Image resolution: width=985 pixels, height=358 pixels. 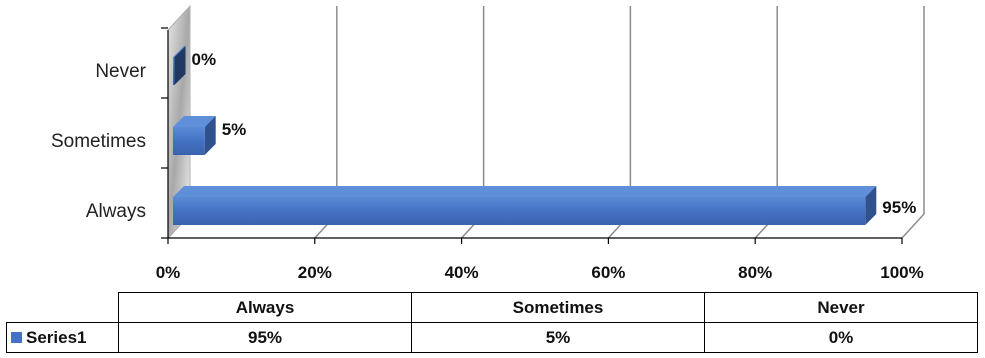 What do you see at coordinates (265, 337) in the screenshot?
I see `data-table-cell: 95%` at bounding box center [265, 337].